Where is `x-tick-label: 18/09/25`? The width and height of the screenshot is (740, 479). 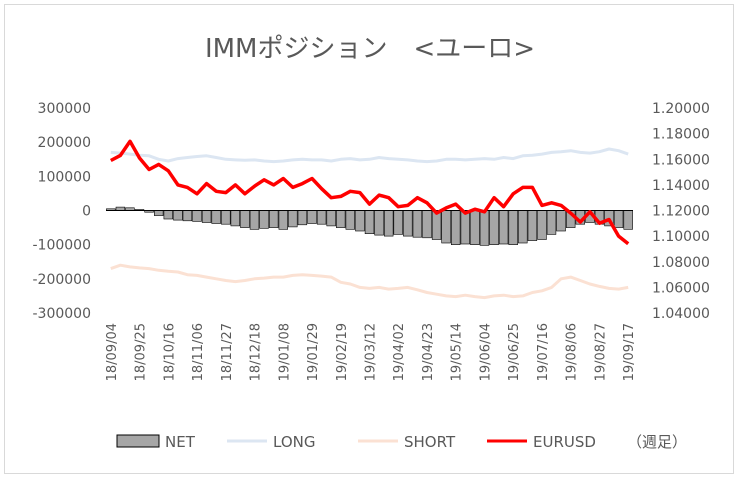 x-tick-label: 18/09/25 is located at coordinates (141, 352).